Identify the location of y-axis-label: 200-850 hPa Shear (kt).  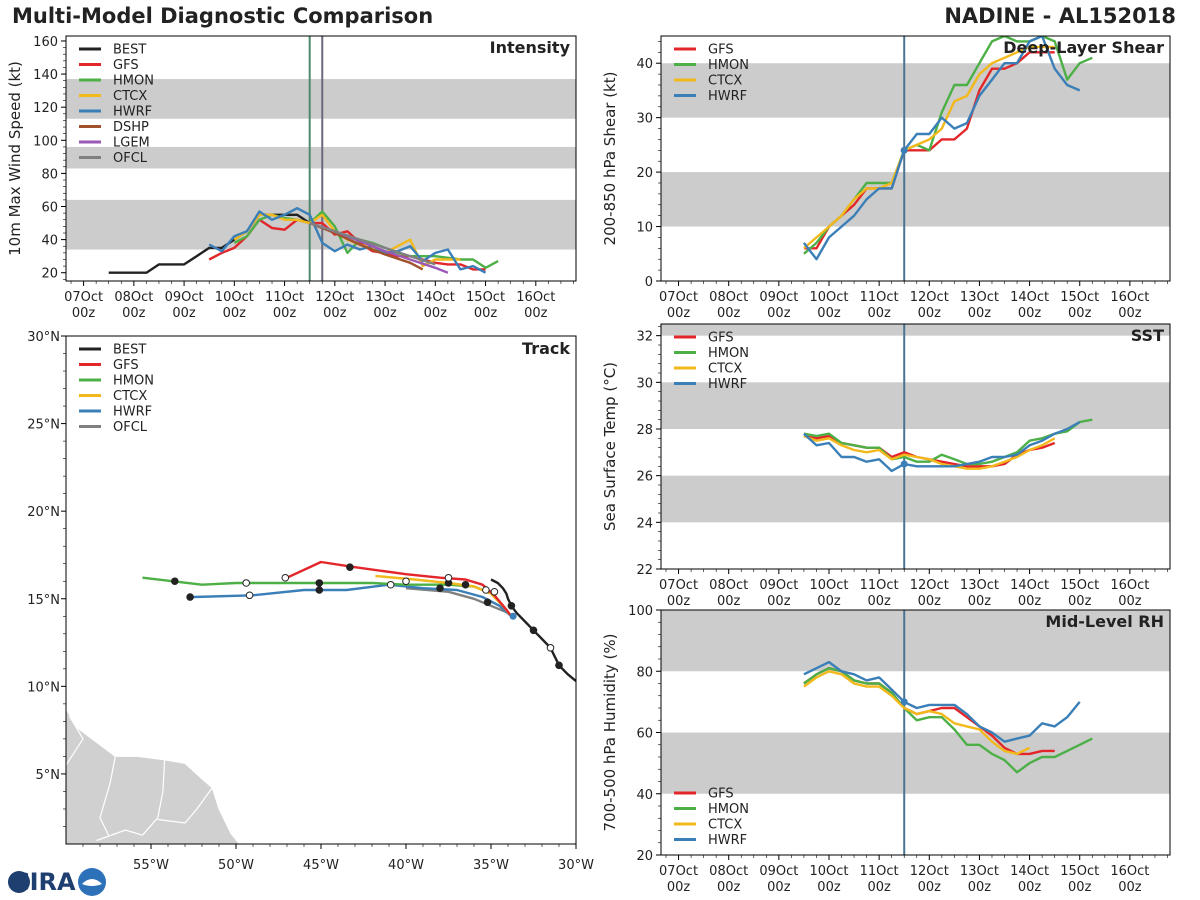
(610, 159).